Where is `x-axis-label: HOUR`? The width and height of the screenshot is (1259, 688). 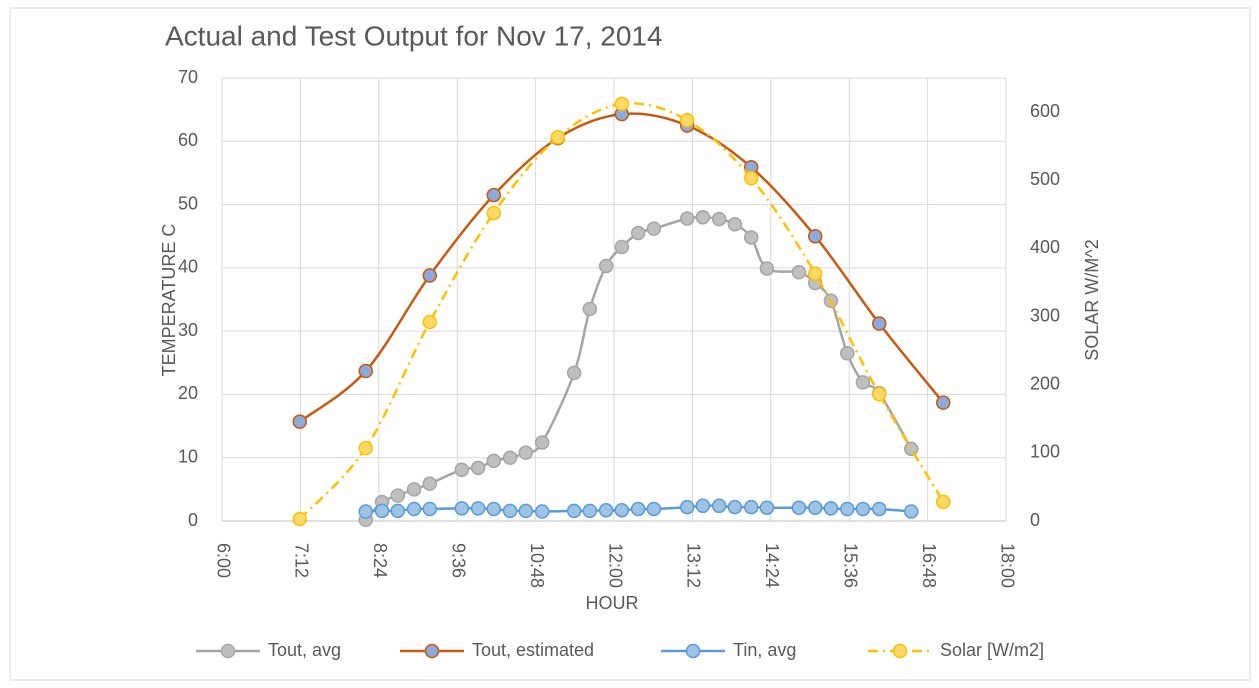
x-axis-label: HOUR is located at coordinates (612, 603).